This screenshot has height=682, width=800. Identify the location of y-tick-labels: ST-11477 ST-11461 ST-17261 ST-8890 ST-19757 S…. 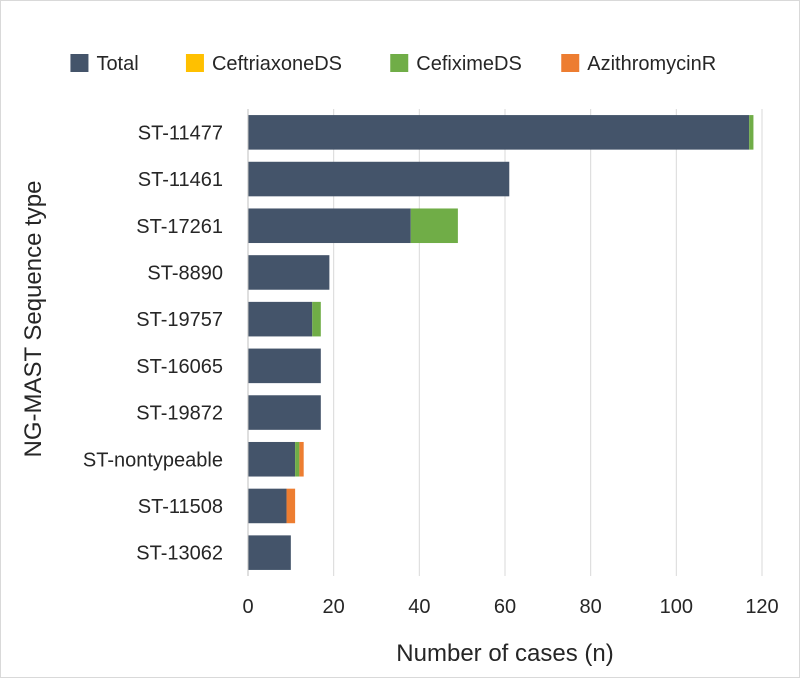
(153, 343).